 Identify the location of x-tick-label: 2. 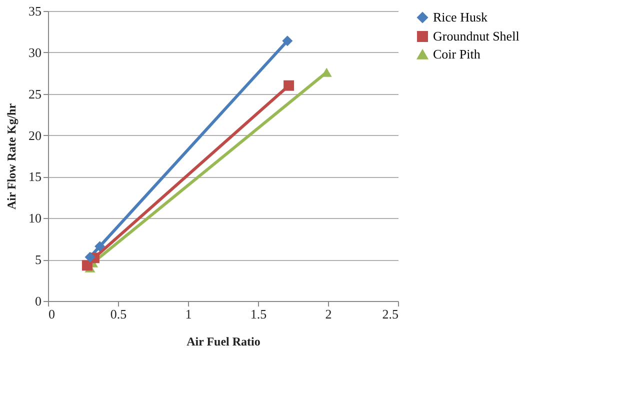
(328, 314).